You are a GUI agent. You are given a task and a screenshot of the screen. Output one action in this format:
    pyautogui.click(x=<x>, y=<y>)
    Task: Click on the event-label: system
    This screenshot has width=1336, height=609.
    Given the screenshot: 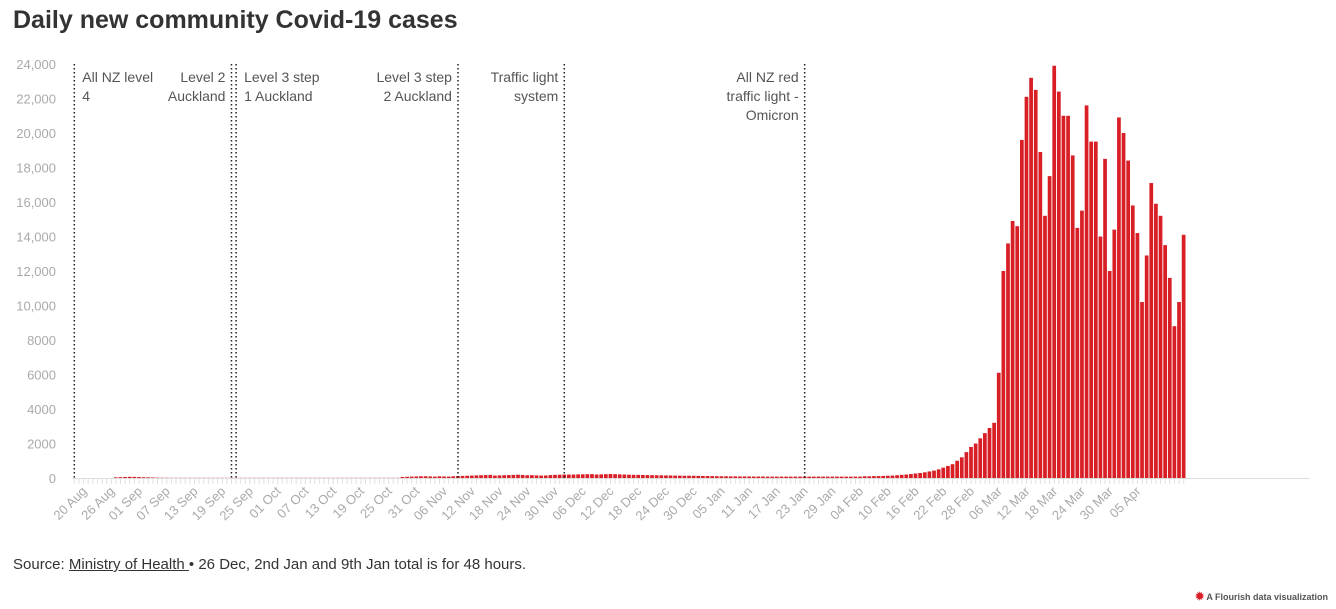 What is the action you would take?
    pyautogui.click(x=536, y=96)
    